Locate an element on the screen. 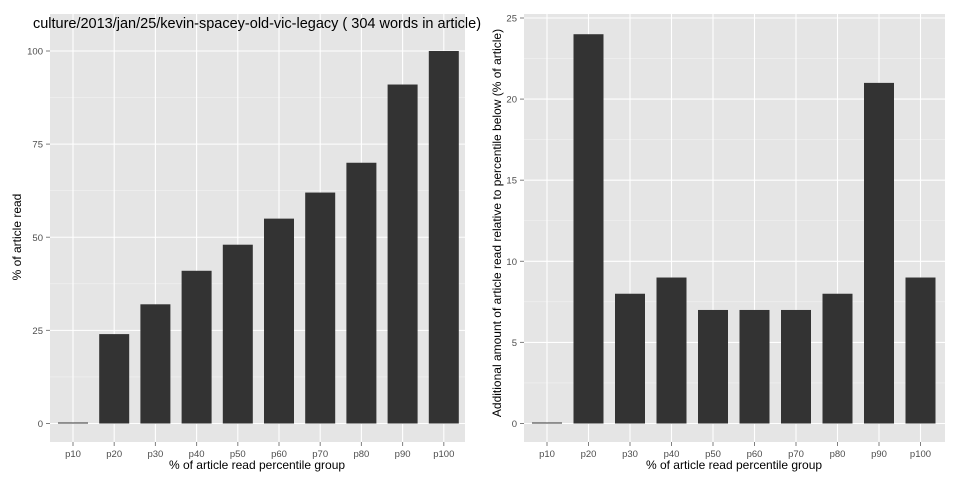 This screenshot has width=960, height=480. y-tick-label: 75 is located at coordinates (37, 145).